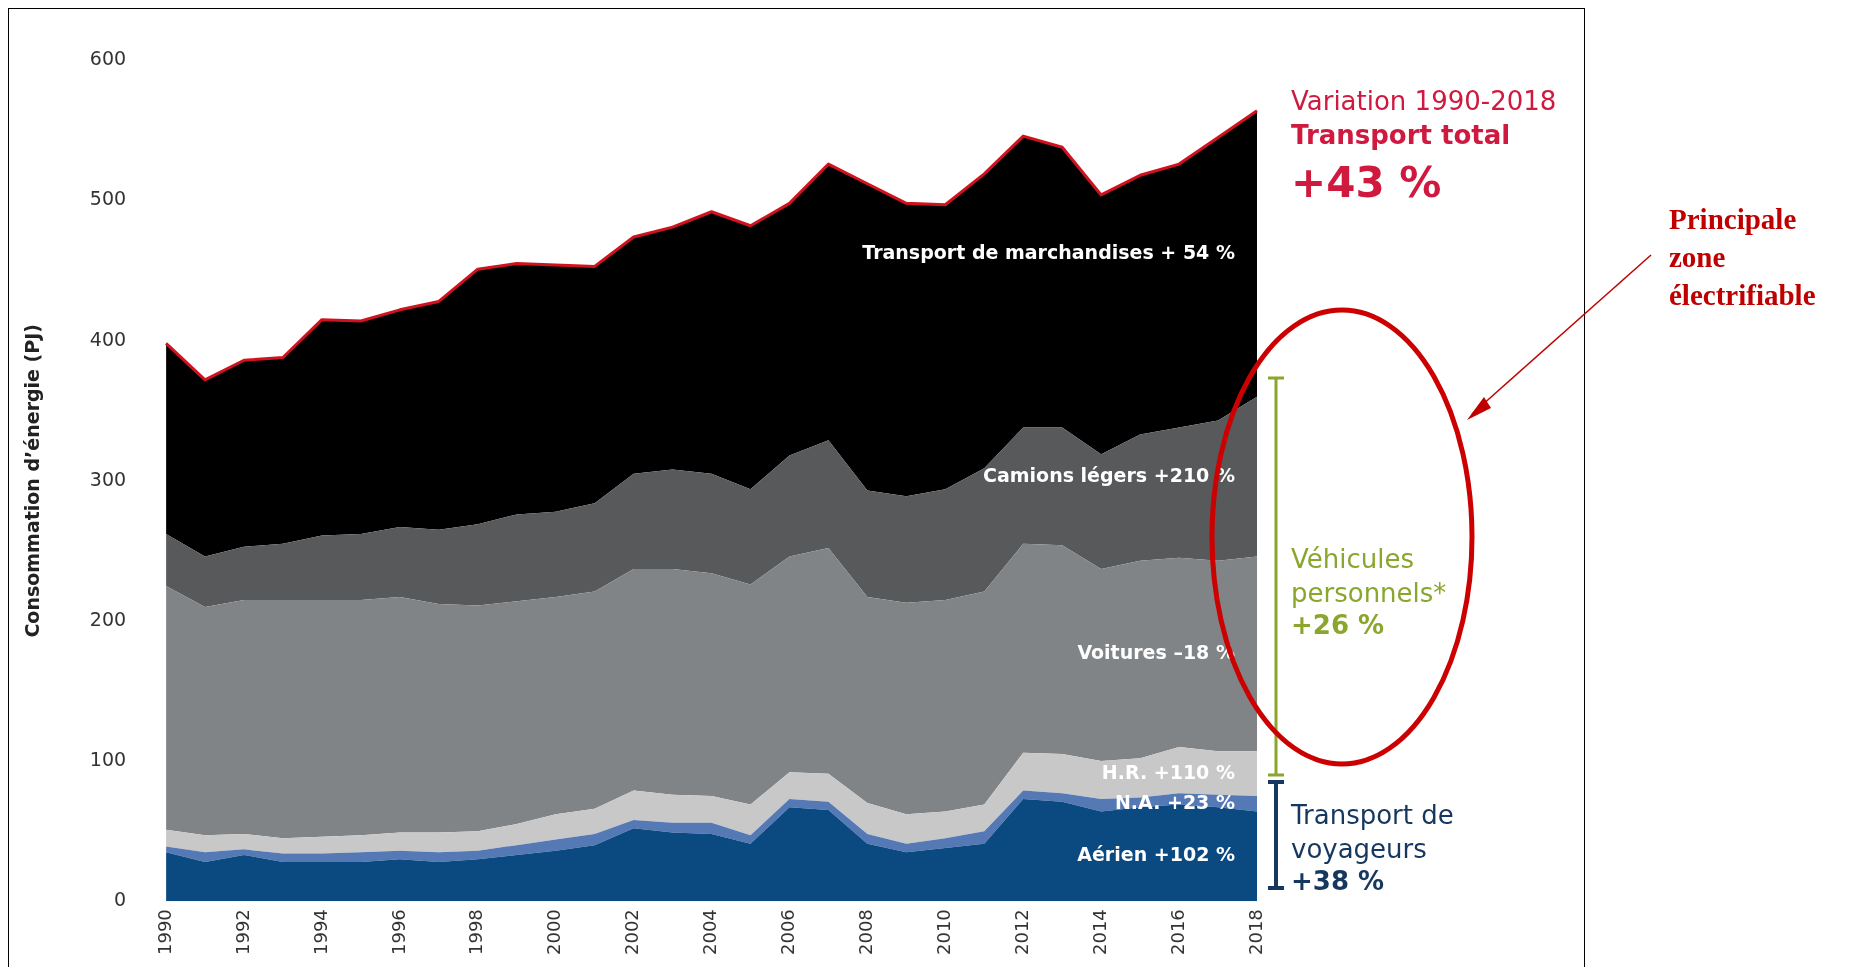 The image size is (1854, 980). I want to click on x-tick-label: 2000, so click(554, 932).